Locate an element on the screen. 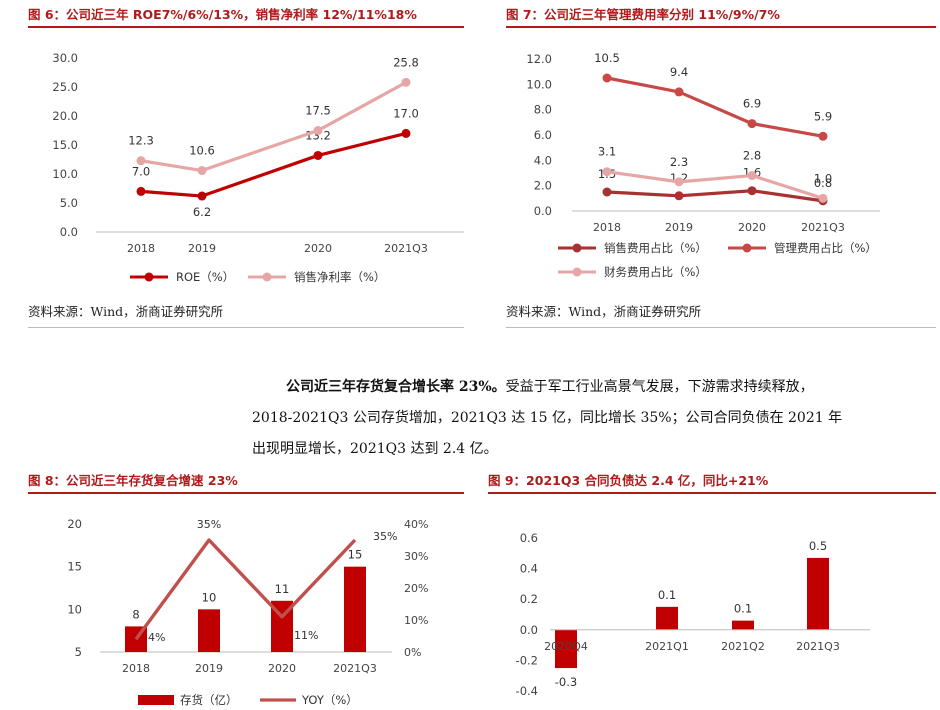 The image size is (940, 710). data-label: 5.9 is located at coordinates (823, 116).